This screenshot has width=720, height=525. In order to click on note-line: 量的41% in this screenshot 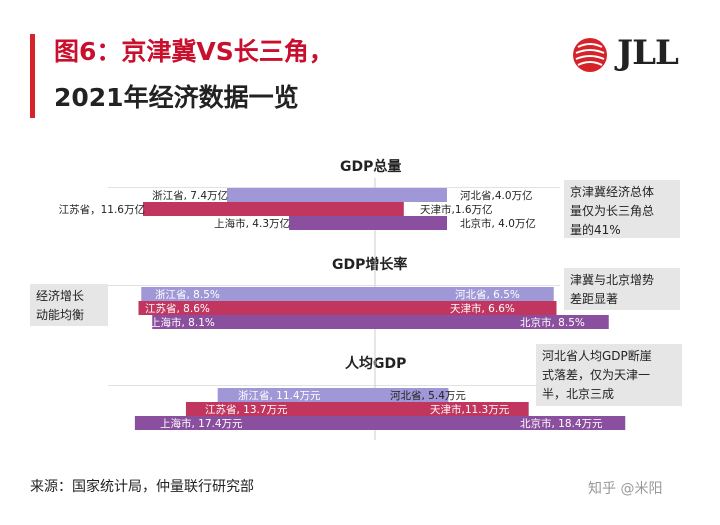, I will do `click(595, 230)`.